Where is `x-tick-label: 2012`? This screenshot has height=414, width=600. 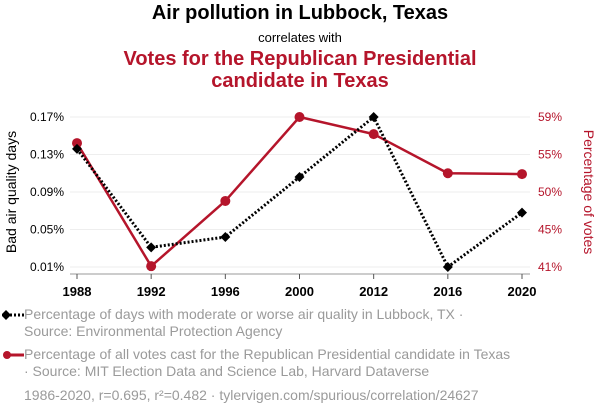
x-tick-label: 2012 is located at coordinates (373, 291).